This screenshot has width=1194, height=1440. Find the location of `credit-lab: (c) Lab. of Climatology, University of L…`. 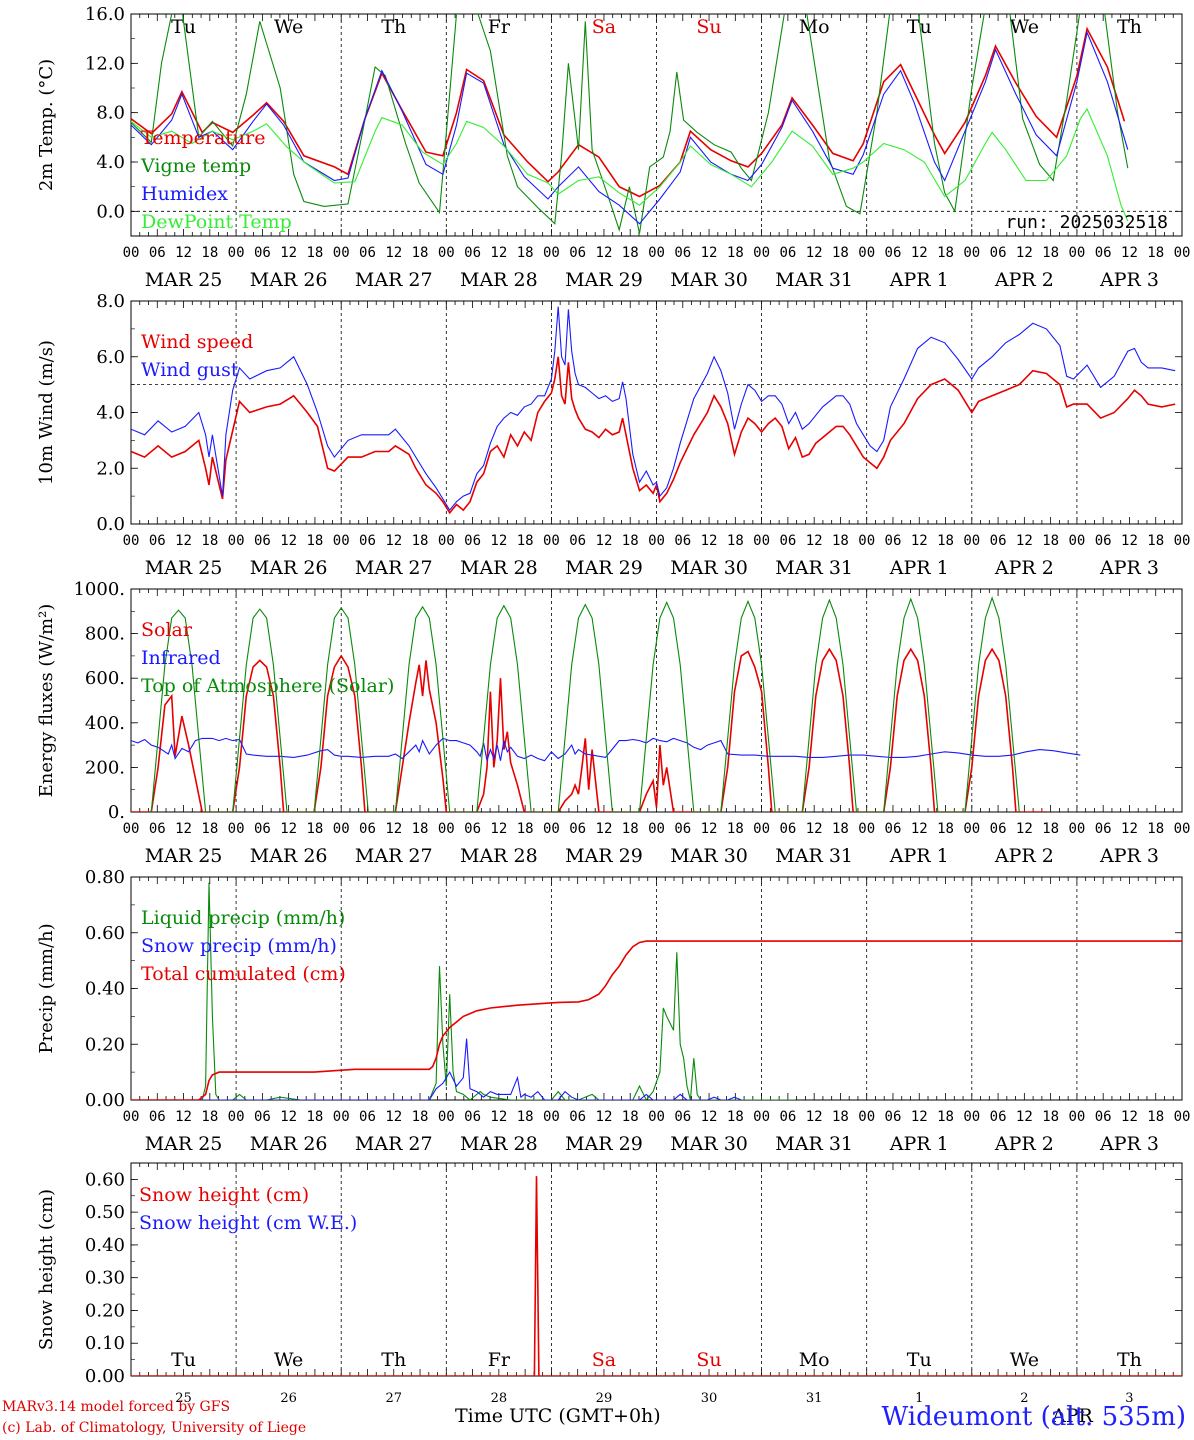

credit-lab: (c) Lab. of Climatology, University of L… is located at coordinates (154, 1428).